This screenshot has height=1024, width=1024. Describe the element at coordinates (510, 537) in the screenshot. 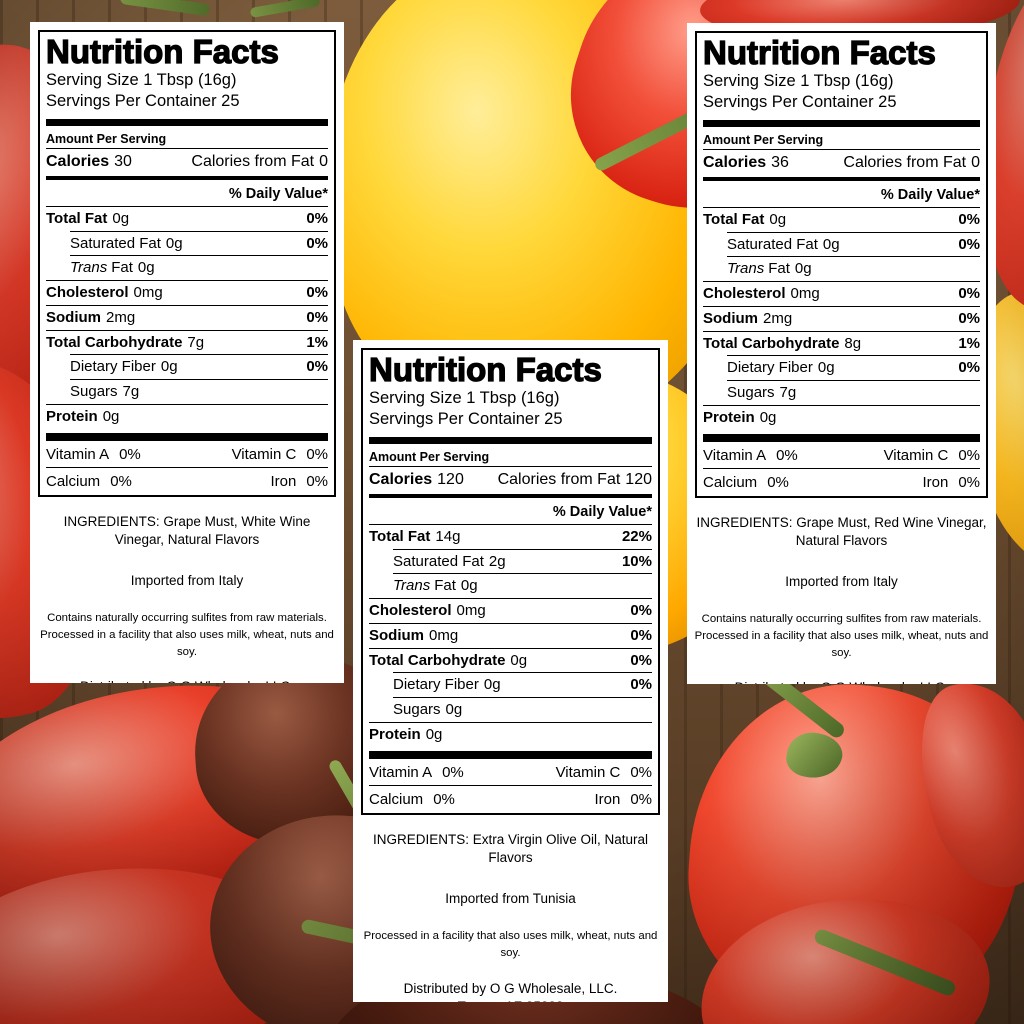

I see `nutrient-row: Total Fat 14g 22%` at that location.